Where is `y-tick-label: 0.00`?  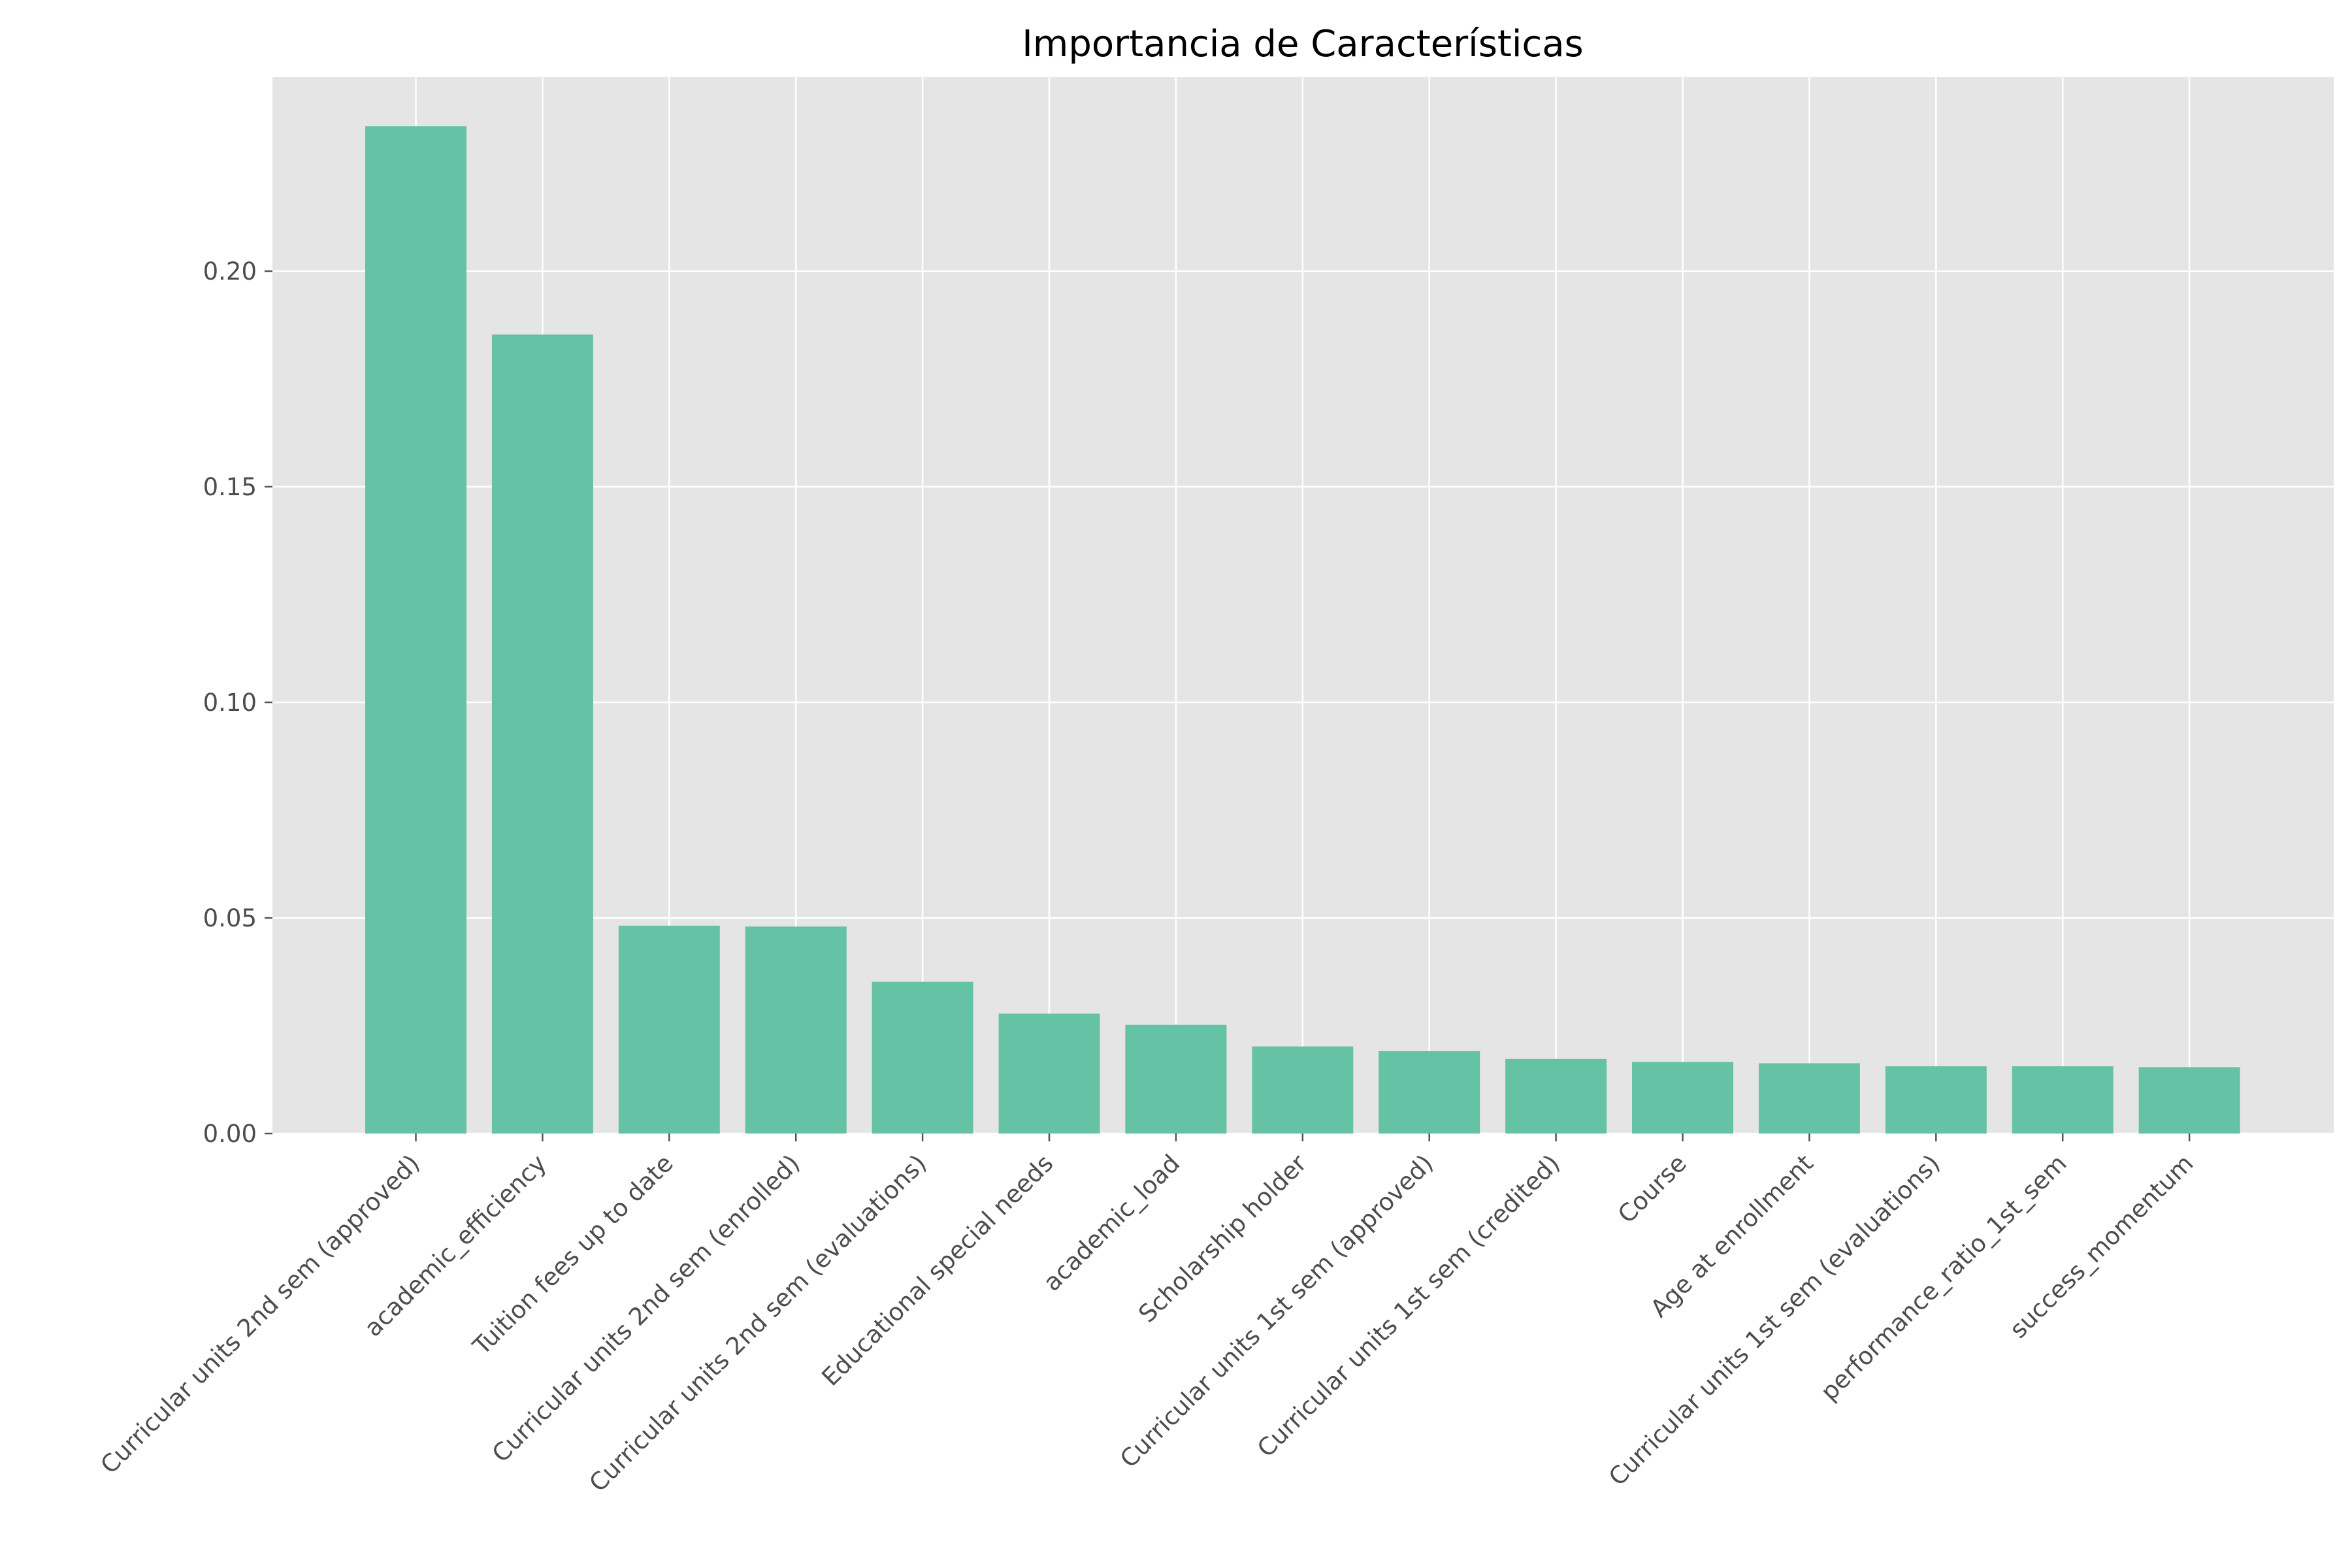 y-tick-label: 0.00 is located at coordinates (230, 1134).